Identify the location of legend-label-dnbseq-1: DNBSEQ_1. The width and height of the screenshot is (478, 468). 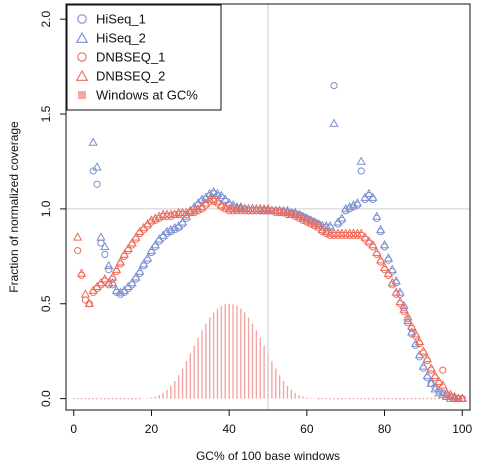
(130, 57).